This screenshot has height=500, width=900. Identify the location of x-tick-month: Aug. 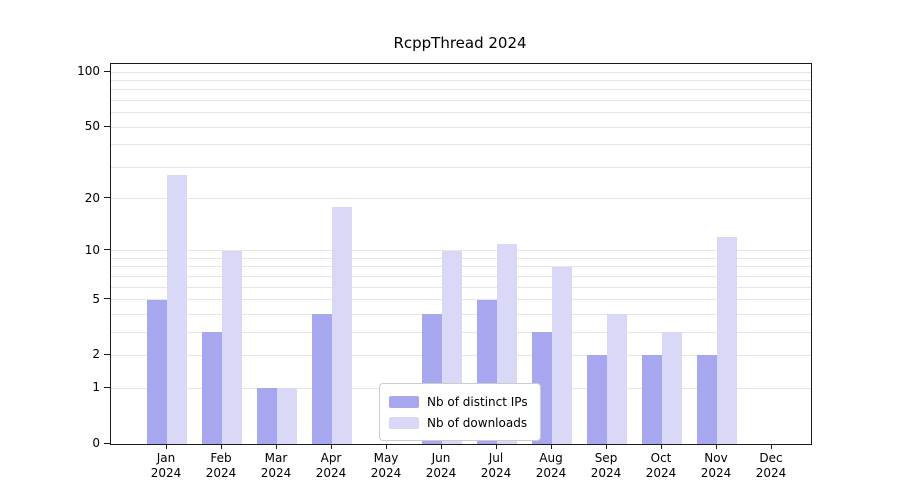
(551, 458).